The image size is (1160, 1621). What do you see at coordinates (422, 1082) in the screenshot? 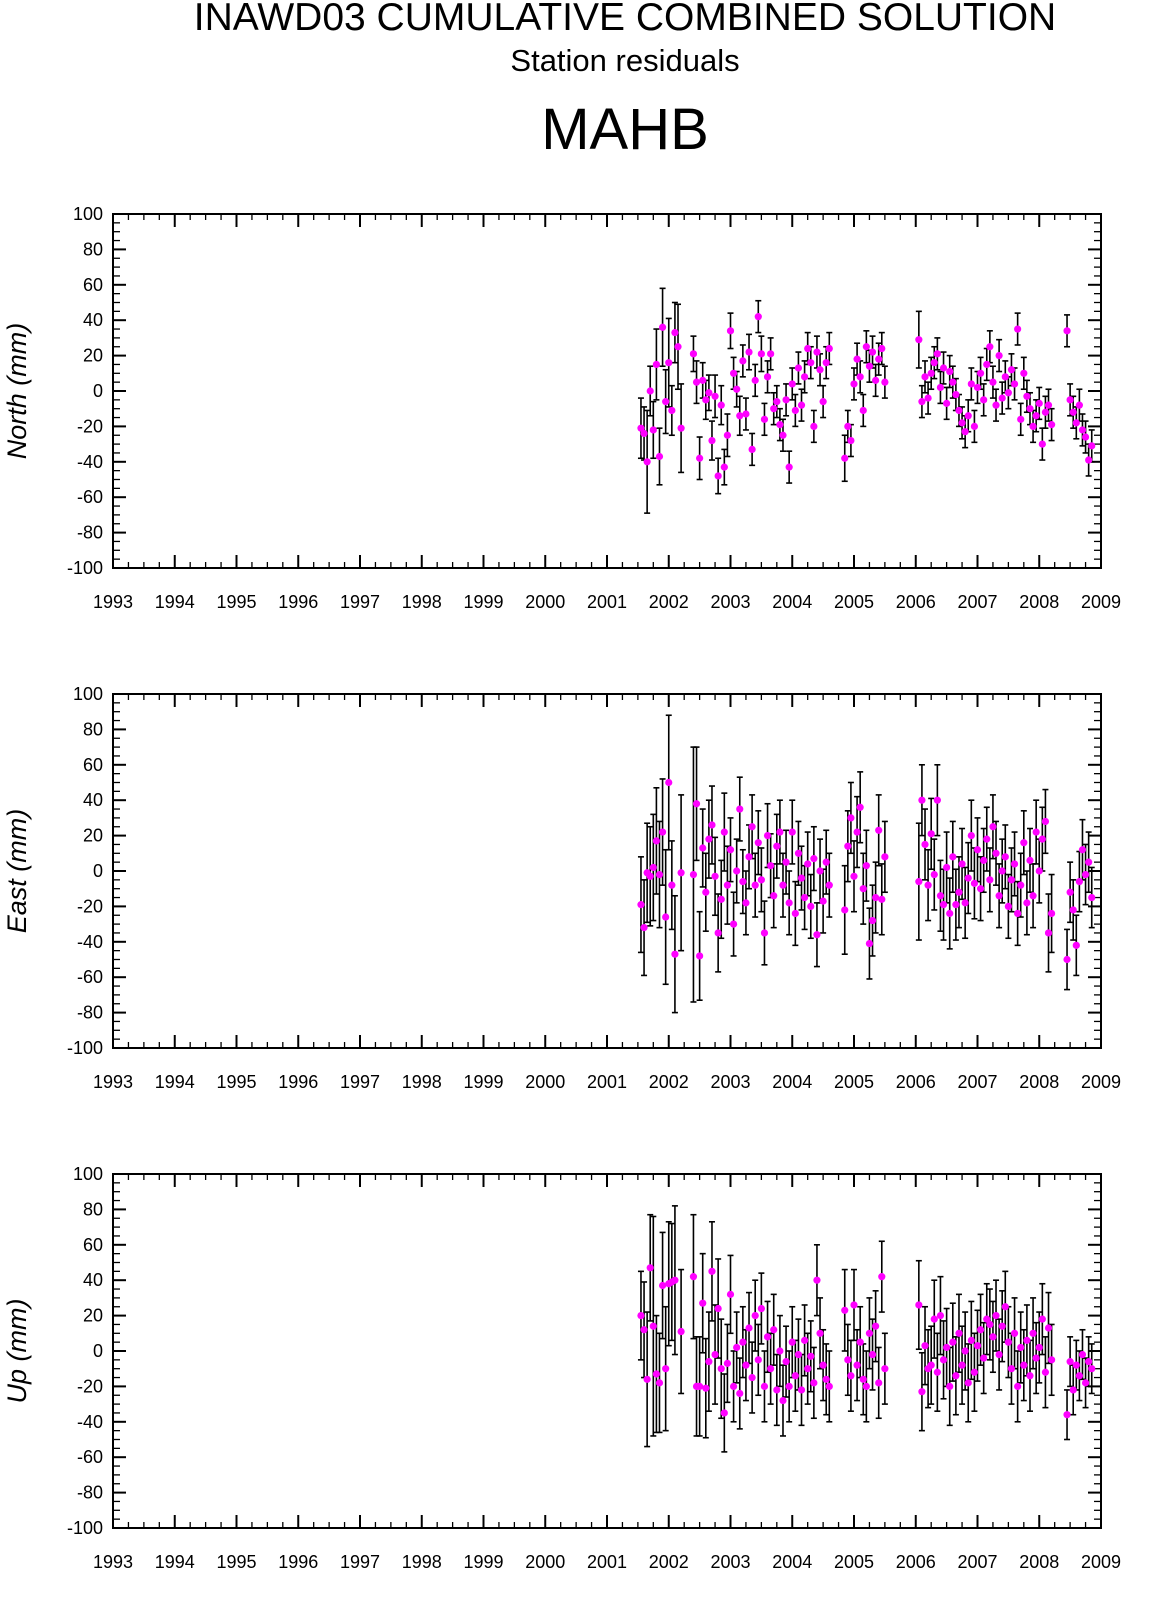
I see `x-tick-label: 1998` at bounding box center [422, 1082].